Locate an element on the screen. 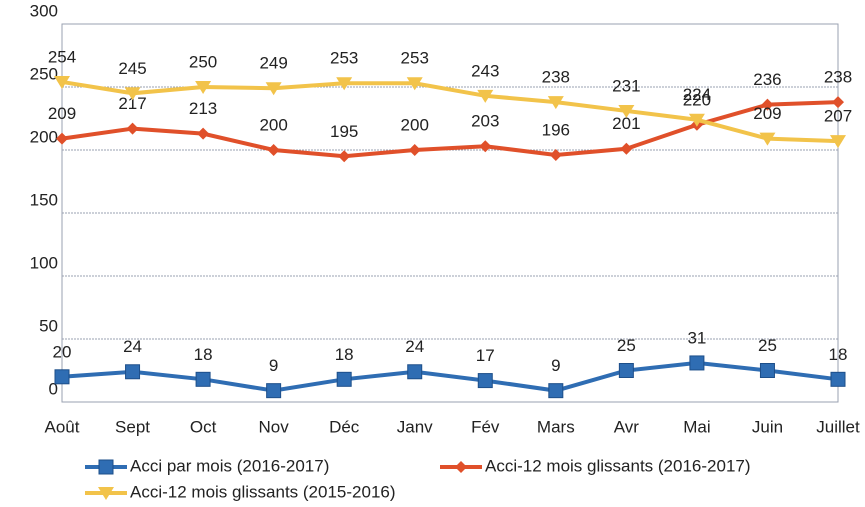  data-label: 250 is located at coordinates (203, 61).